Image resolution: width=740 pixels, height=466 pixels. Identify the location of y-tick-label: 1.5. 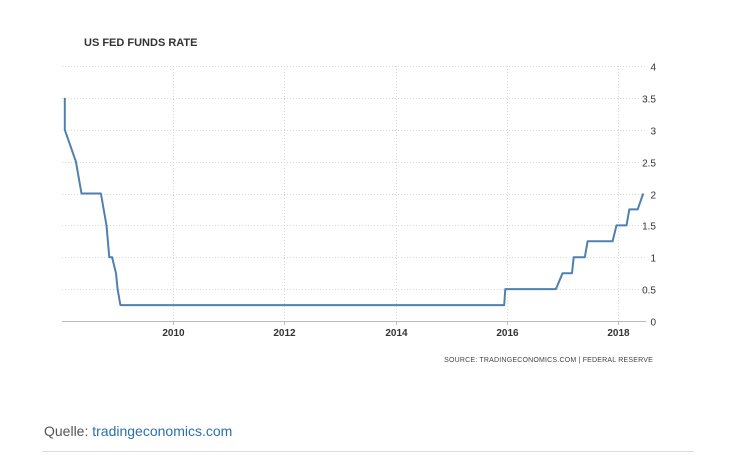
(649, 227).